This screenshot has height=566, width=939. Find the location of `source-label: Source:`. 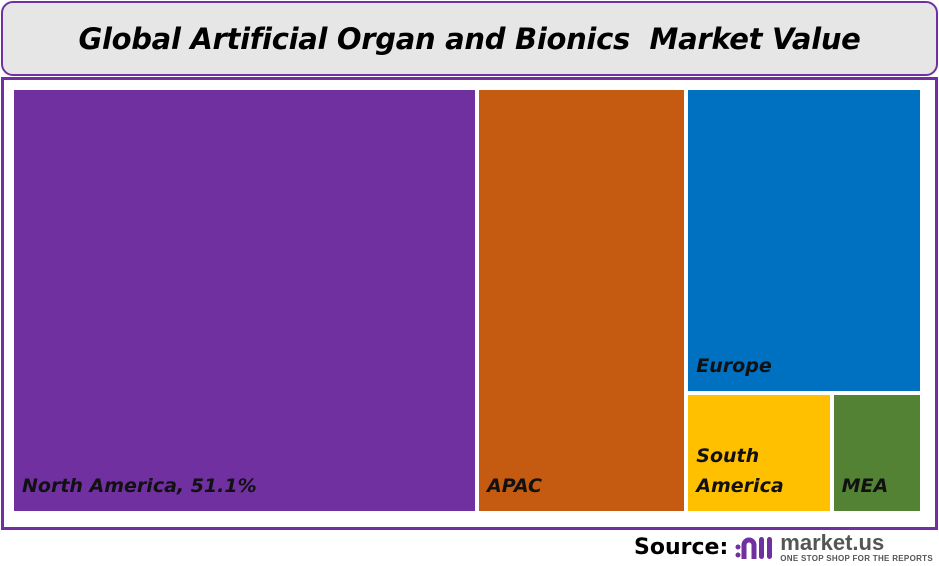

source-label: Source: is located at coordinates (681, 547).